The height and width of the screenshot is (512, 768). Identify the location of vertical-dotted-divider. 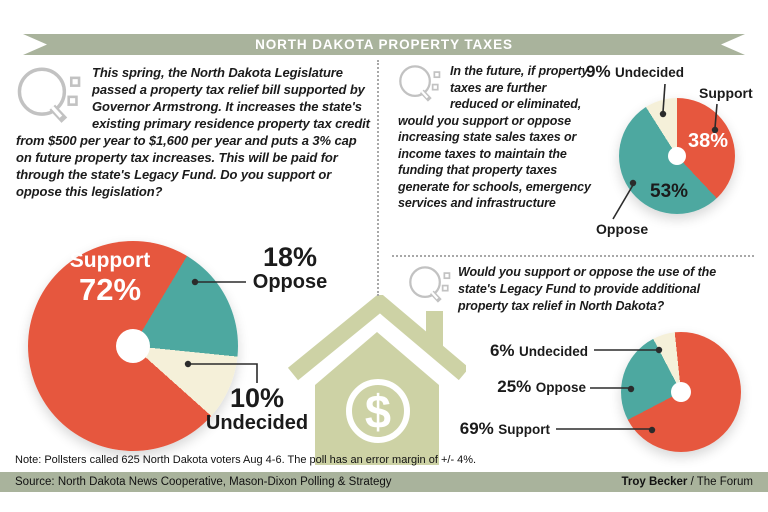
(378, 178).